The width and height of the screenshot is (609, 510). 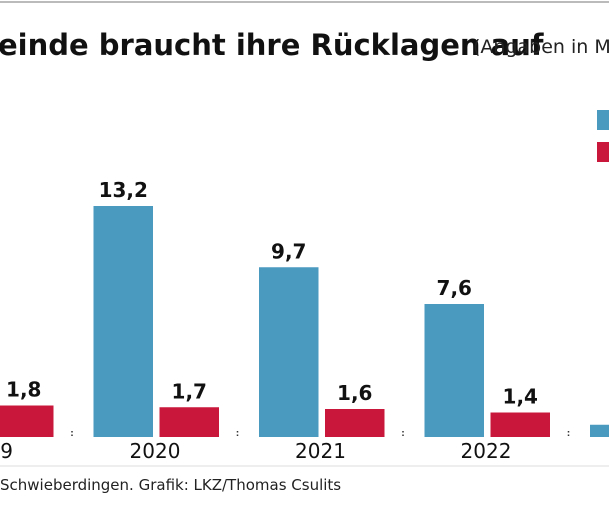 I want to click on chart-subtitle: (Angaben in M, so click(x=541, y=47).